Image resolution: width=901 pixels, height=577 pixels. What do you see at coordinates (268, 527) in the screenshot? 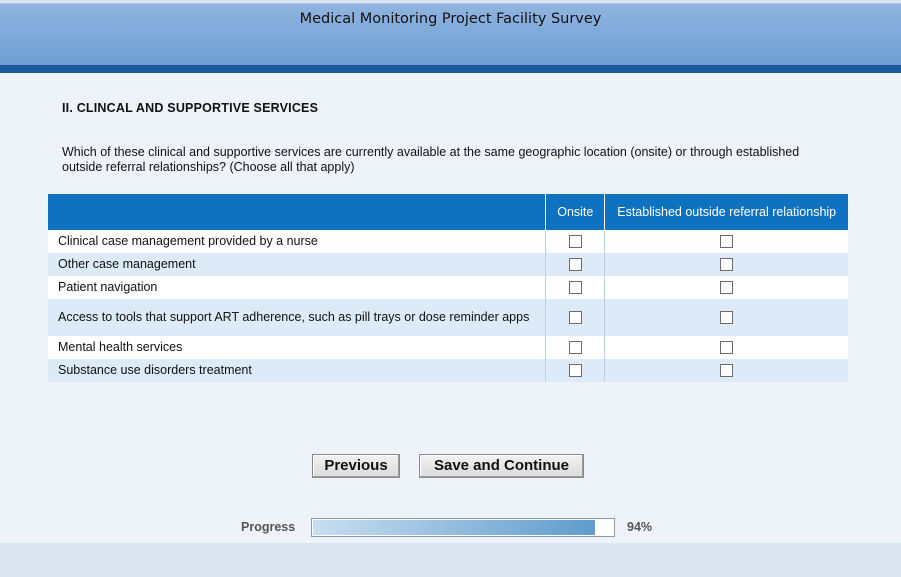
I see `progress-label: Progress` at bounding box center [268, 527].